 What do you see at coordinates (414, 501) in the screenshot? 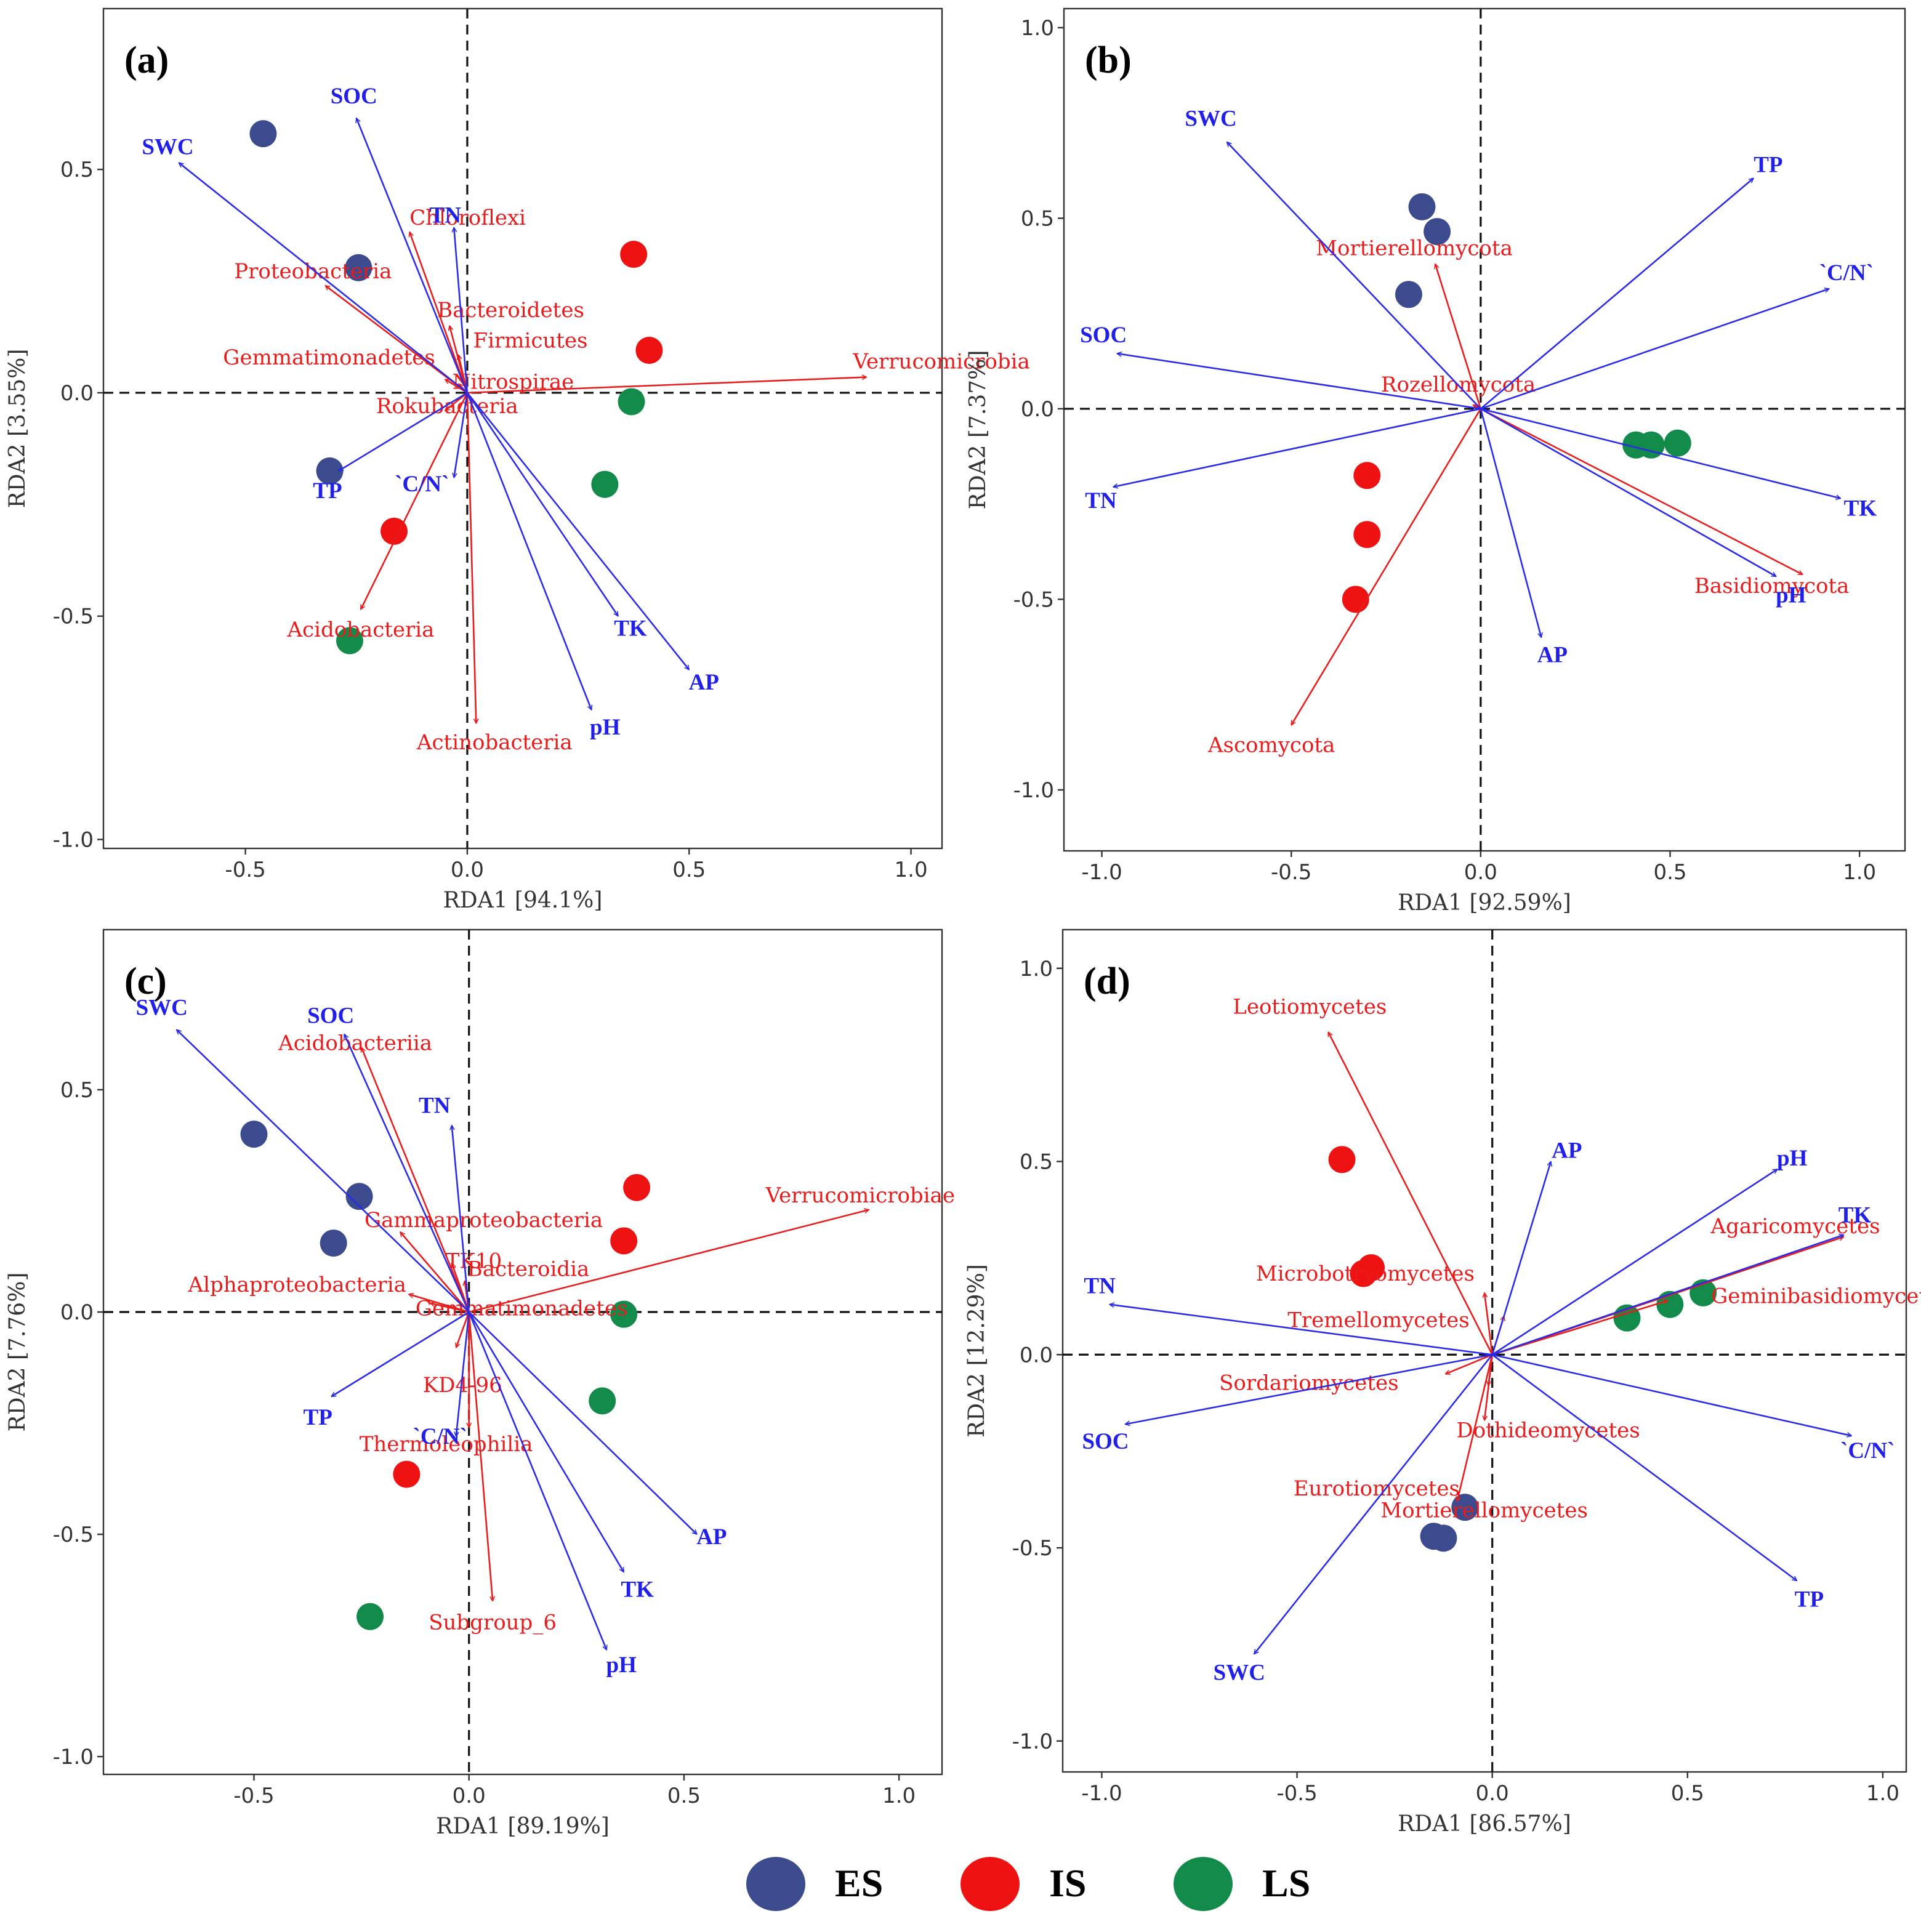
I see `taxon-arrow-acidobacteria` at bounding box center [414, 501].